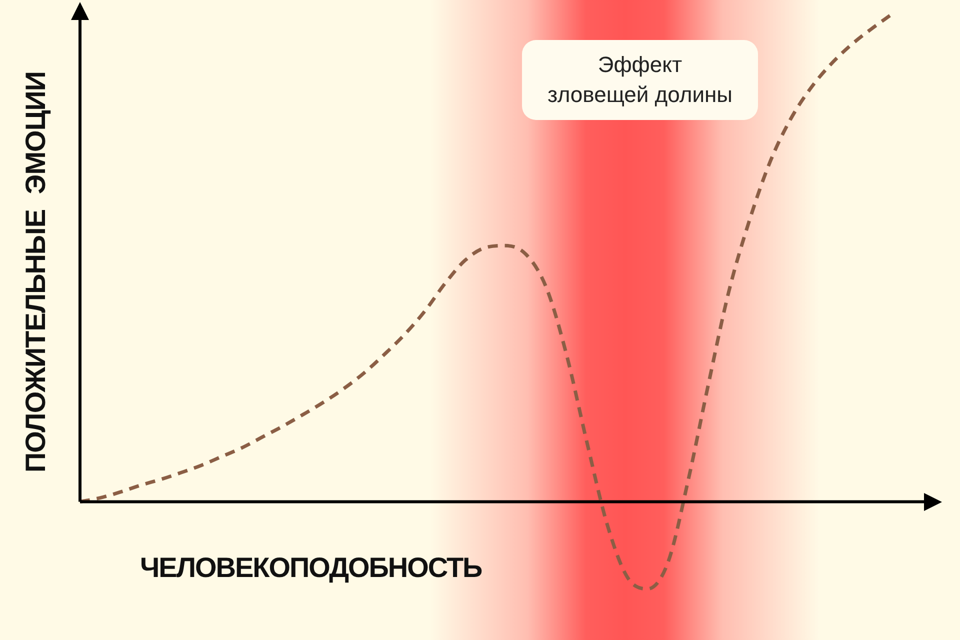 The height and width of the screenshot is (640, 960). I want to click on y-axis-title: ПОЛОЖИТЕЛЬНЫЕ ЭМОЦИИ, so click(36, 272).